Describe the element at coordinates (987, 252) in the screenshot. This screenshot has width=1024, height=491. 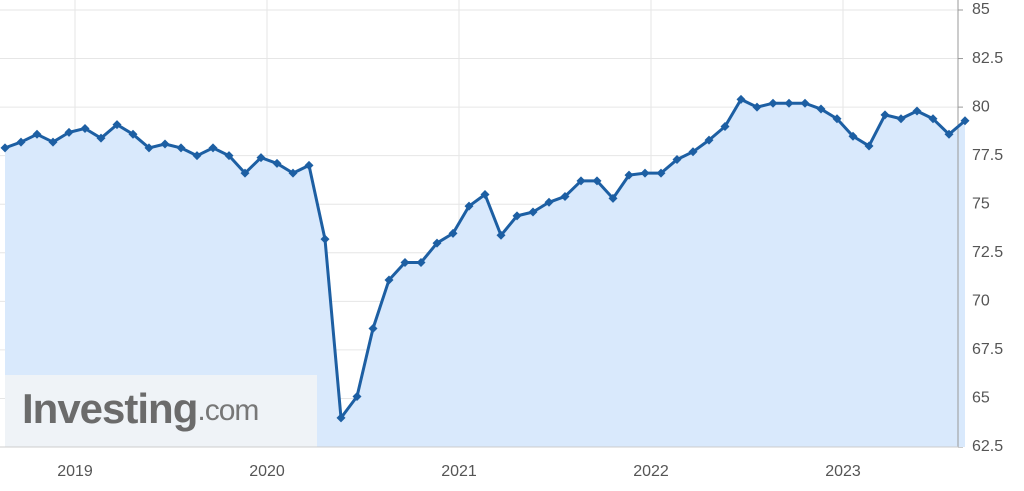
I see `y-tick-label: 72.5` at that location.